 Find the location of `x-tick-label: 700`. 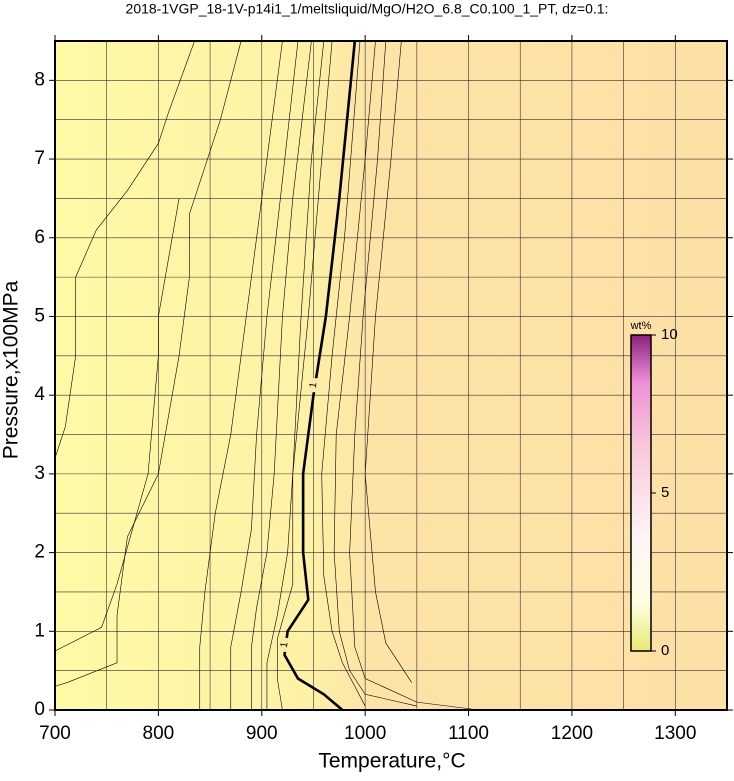

x-tick-label: 700 is located at coordinates (55, 733).